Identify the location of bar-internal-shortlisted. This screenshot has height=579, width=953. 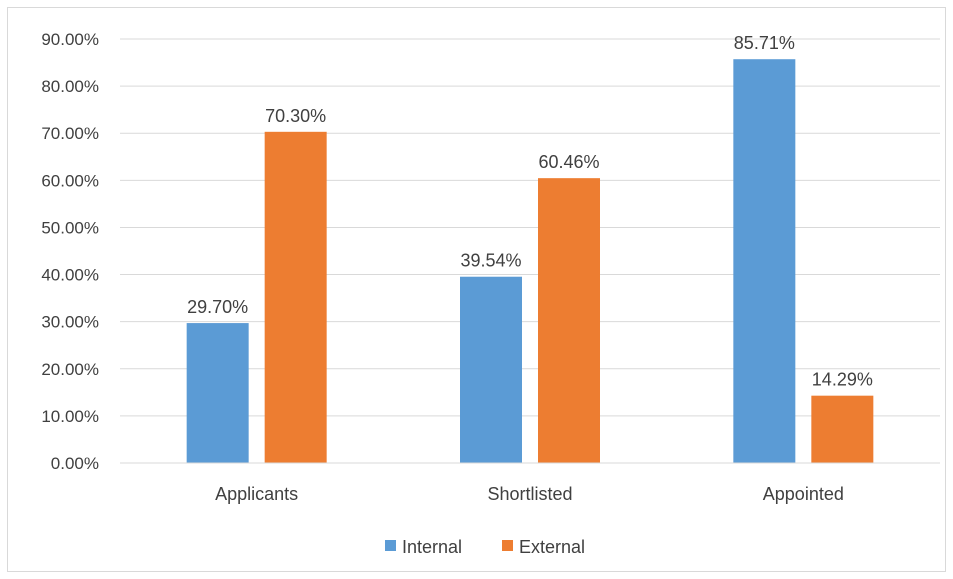
(491, 369).